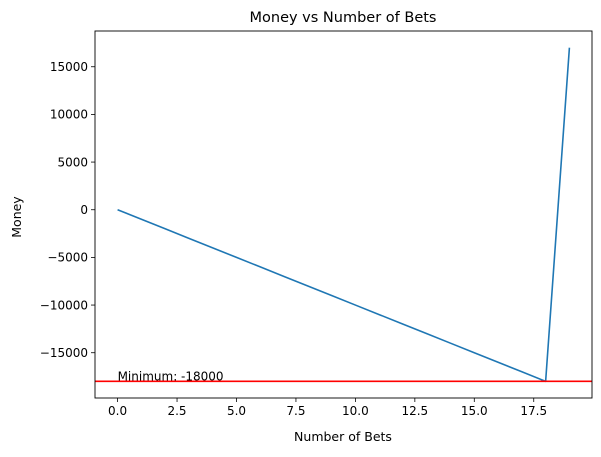 The width and height of the screenshot is (601, 457). I want to click on x-tick-label: 5.0, so click(236, 411).